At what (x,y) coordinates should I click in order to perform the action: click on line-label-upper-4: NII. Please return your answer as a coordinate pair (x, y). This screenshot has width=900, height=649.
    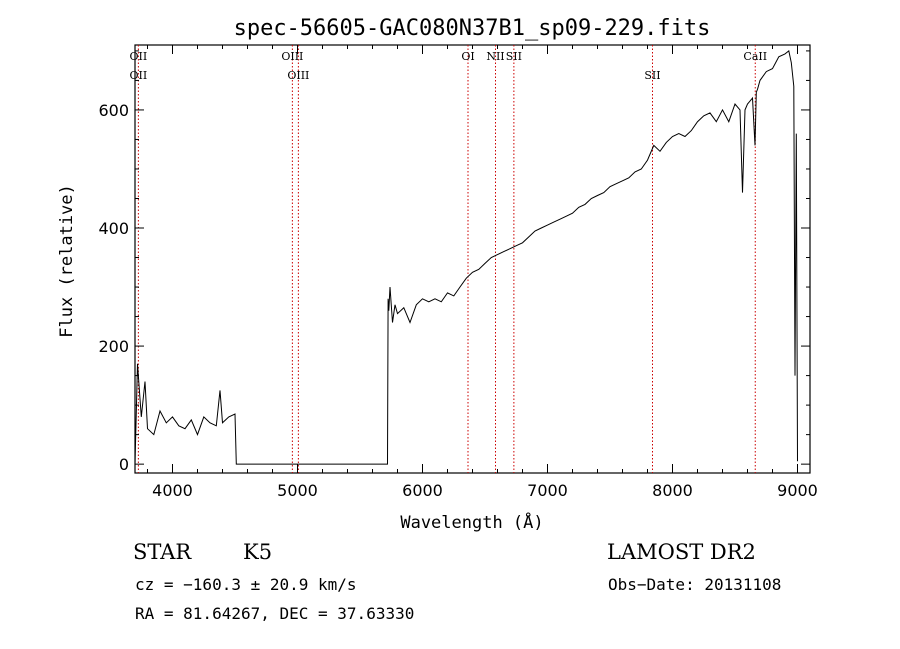
    Looking at the image, I should click on (495, 56).